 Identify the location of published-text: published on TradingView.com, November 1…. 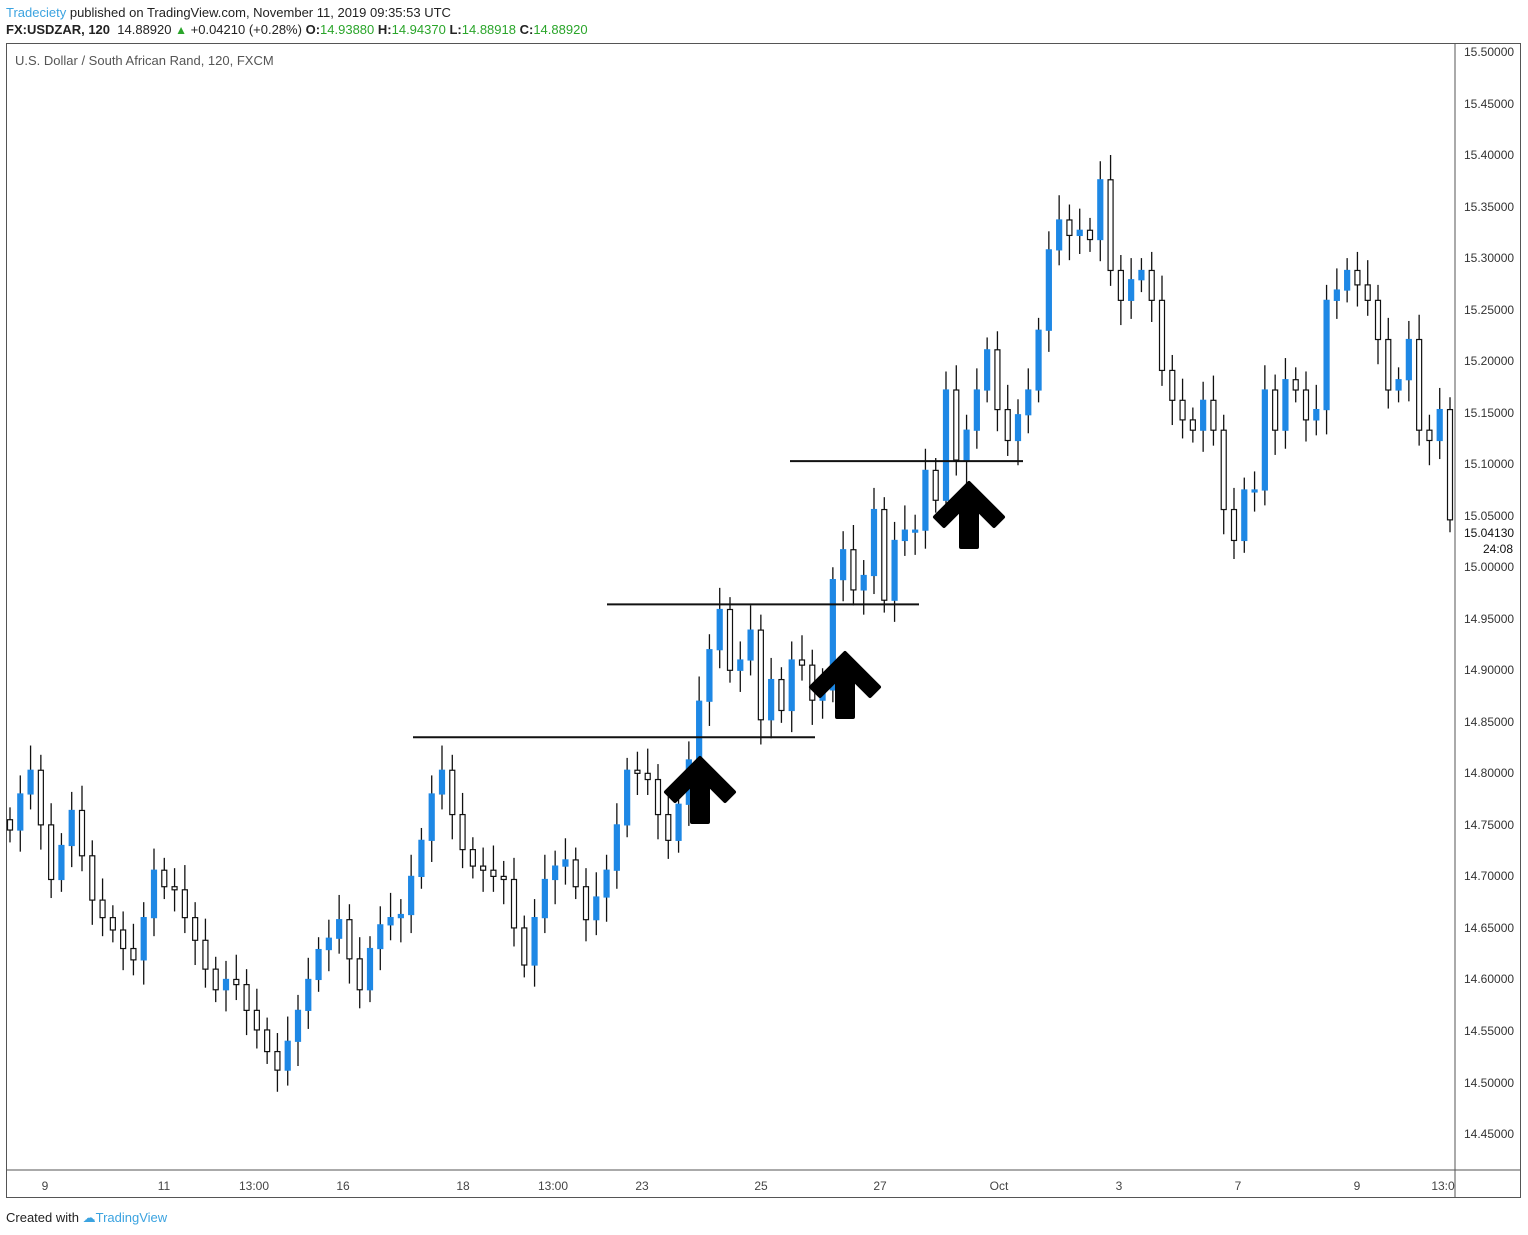
(260, 12).